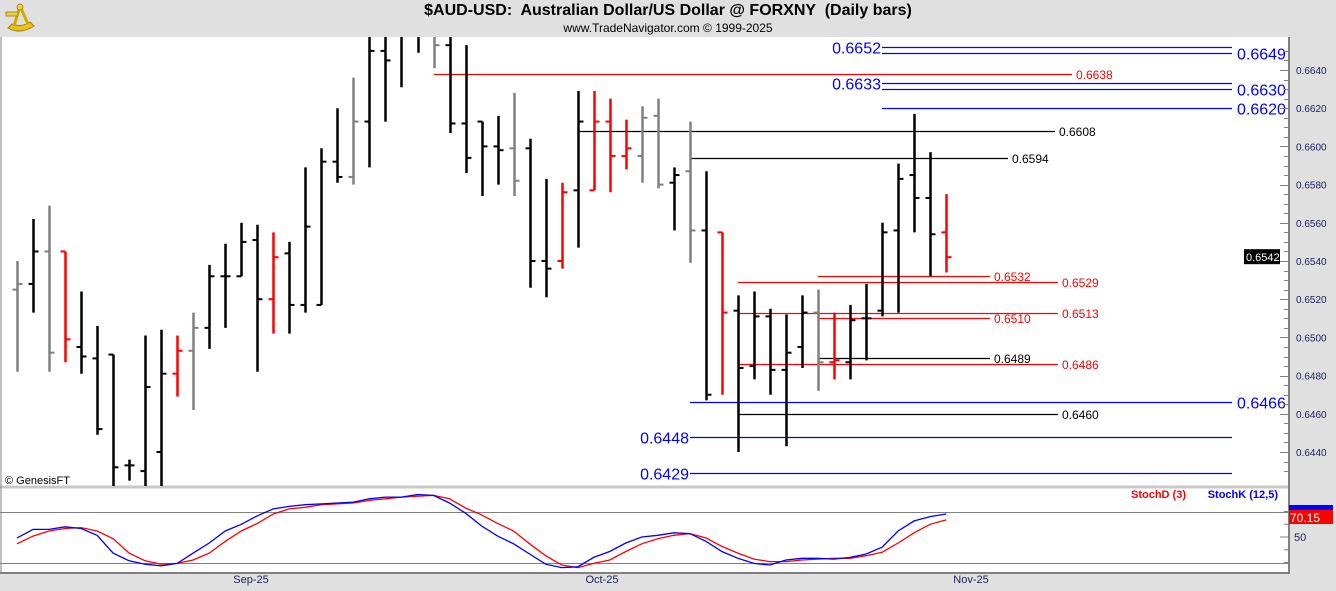 The height and width of the screenshot is (591, 1336). I want to click on level-label: 0.6652, so click(856, 48).